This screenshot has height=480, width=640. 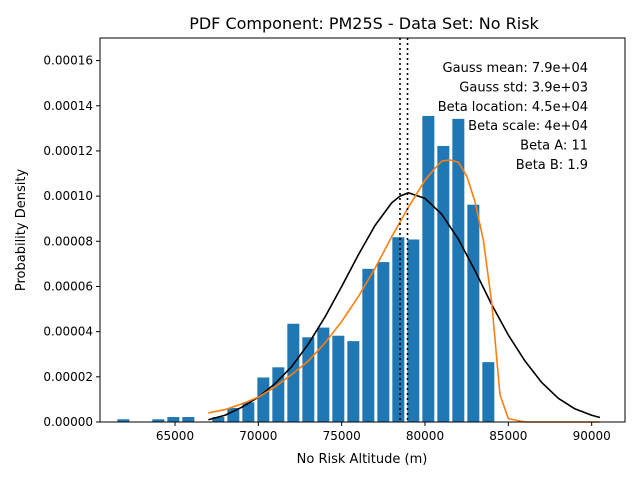 What do you see at coordinates (508, 436) in the screenshot?
I see `x-tick-label: 85000` at bounding box center [508, 436].